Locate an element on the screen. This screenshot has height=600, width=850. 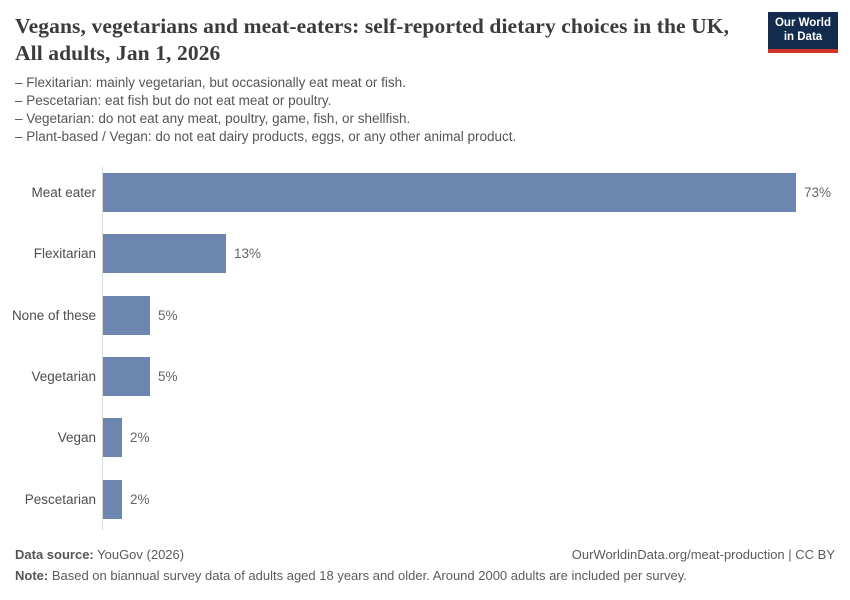
category-label: Vegan is located at coordinates (76, 438).